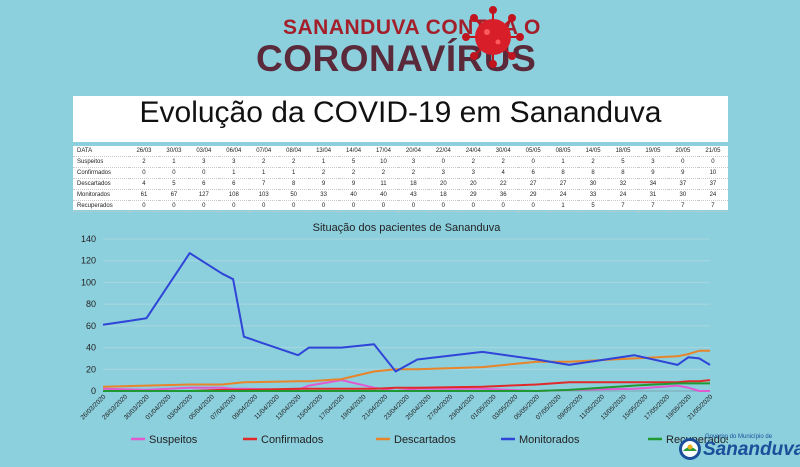 This screenshot has width=800, height=467. Describe the element at coordinates (400, 112) in the screenshot. I see `page-title: Evolução da COVID-19 em Sananduva` at that location.